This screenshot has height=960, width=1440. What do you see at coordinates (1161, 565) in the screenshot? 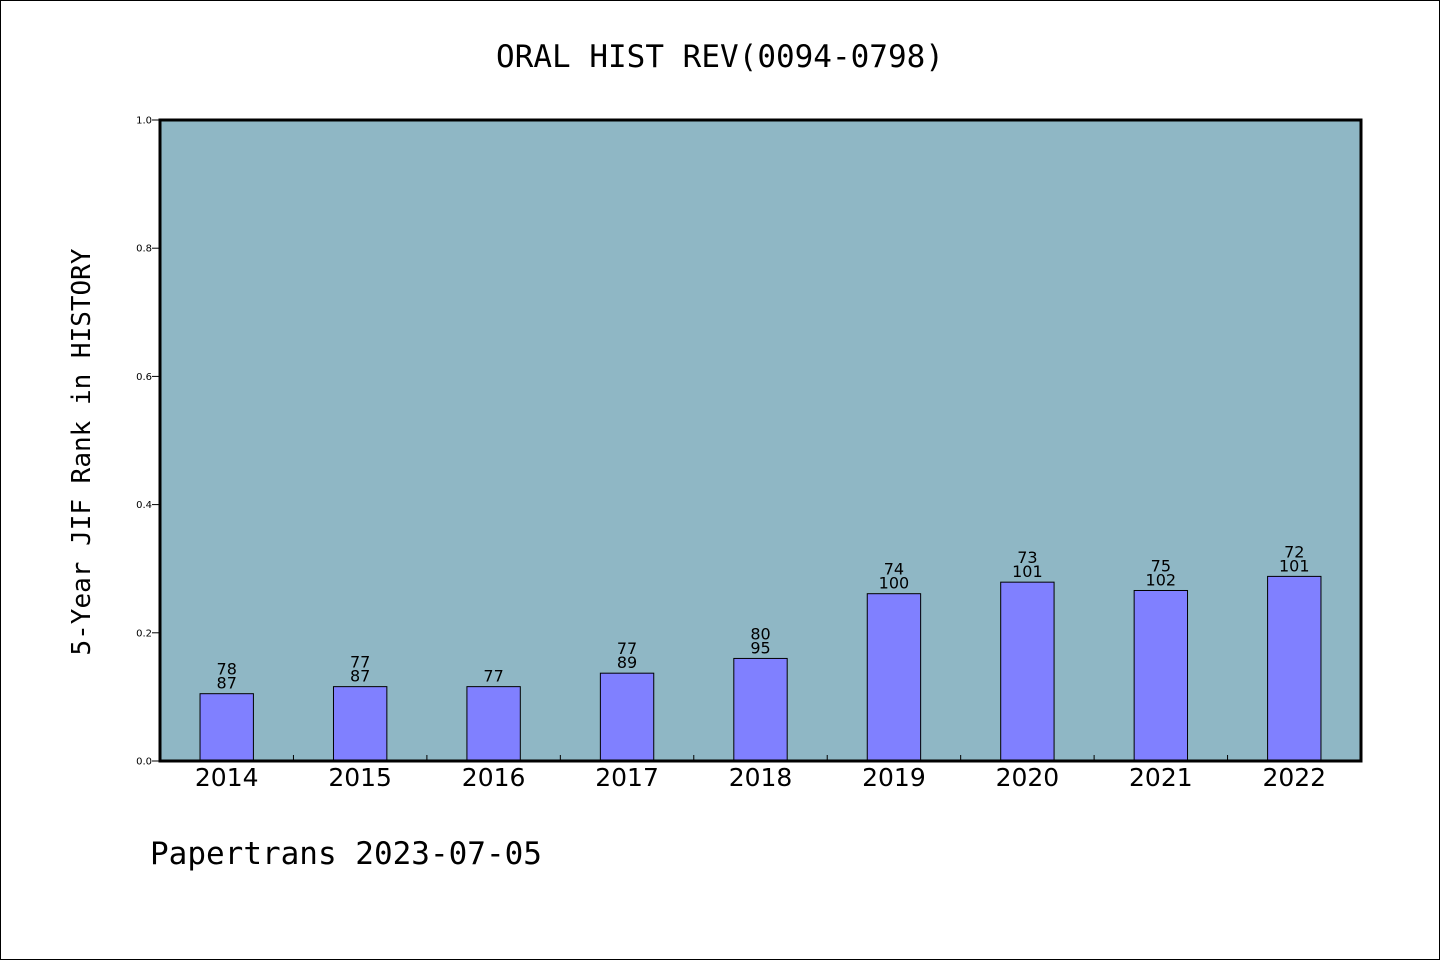
I see `bar-label: 75` at bounding box center [1161, 565].